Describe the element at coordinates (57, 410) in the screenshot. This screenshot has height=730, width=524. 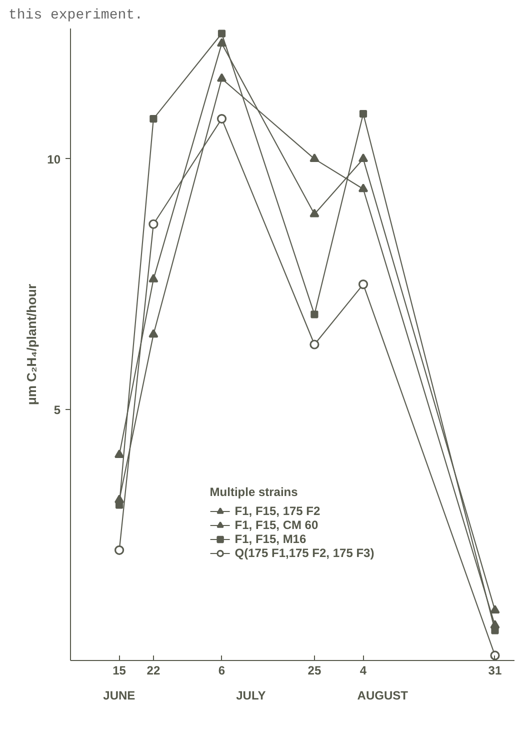
I see `y-tick-label: 5` at that location.